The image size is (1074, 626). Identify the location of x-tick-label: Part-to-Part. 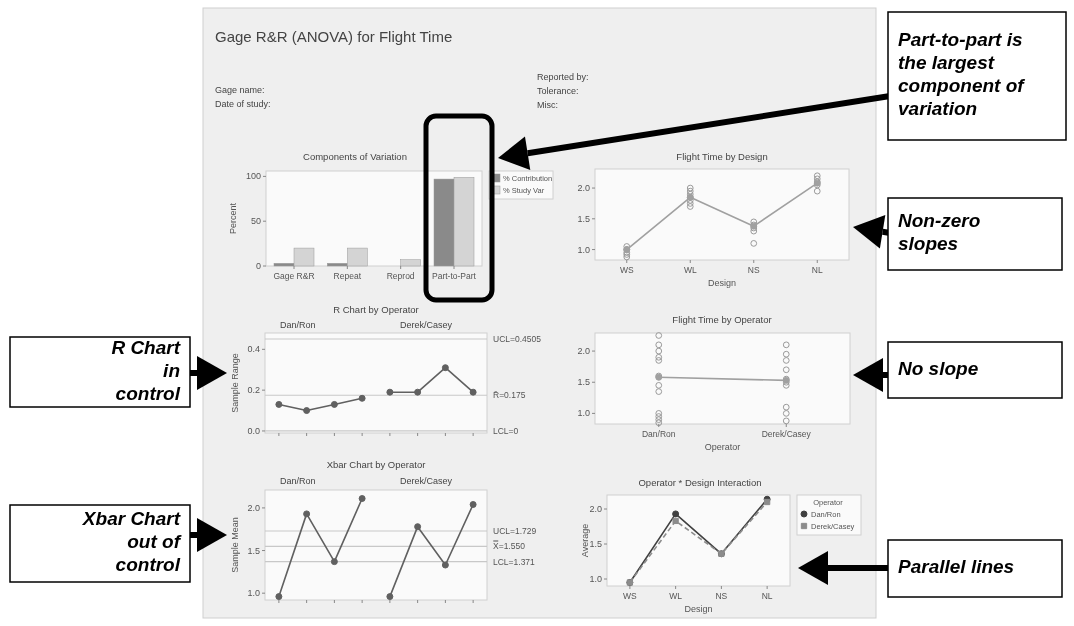
(454, 276).